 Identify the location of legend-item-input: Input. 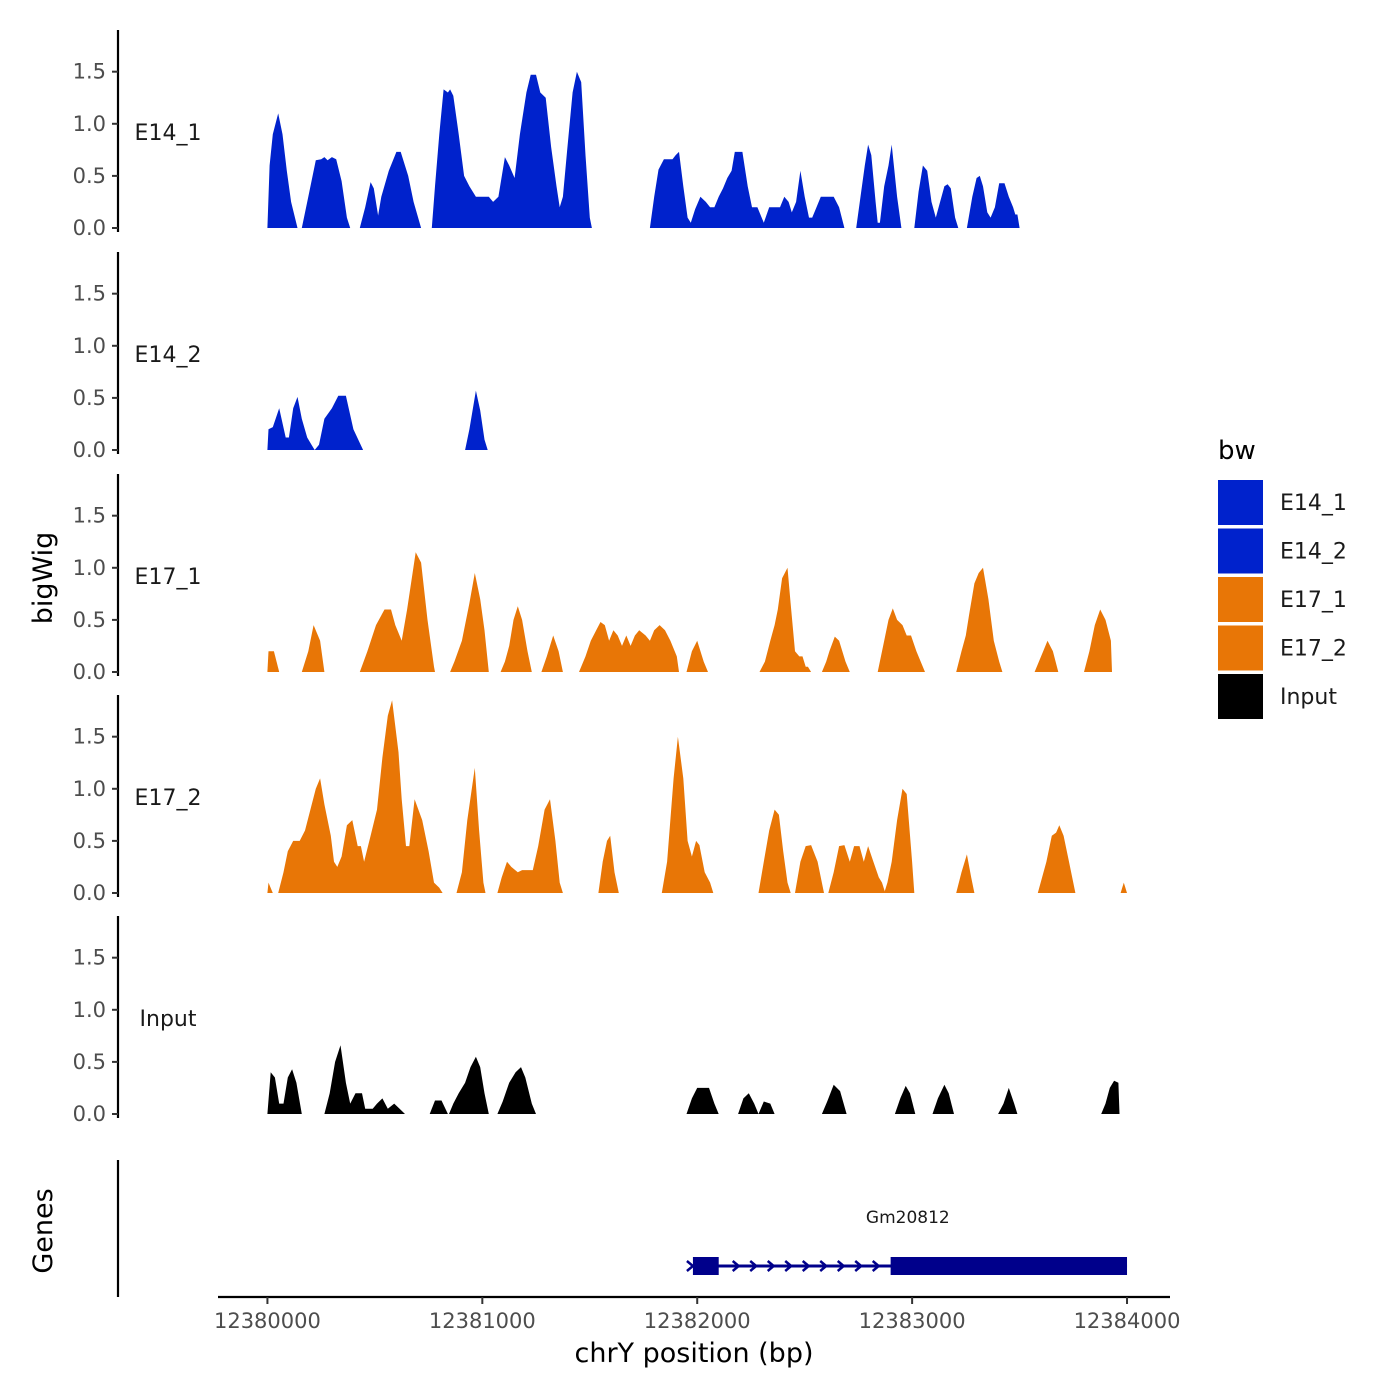
(1277, 696).